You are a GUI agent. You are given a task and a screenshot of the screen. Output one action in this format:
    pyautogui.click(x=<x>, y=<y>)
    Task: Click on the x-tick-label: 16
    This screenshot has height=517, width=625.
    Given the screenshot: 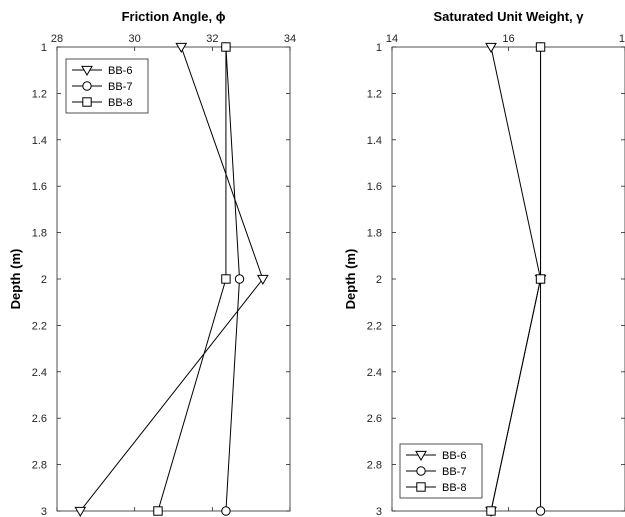 What is the action you would take?
    pyautogui.click(x=508, y=39)
    